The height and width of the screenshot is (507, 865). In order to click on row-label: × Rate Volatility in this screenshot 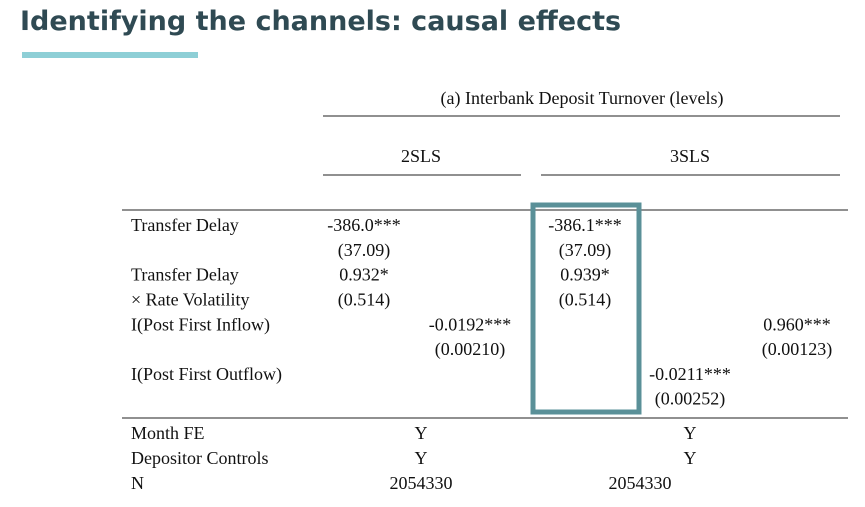, I will do `click(190, 300)`.